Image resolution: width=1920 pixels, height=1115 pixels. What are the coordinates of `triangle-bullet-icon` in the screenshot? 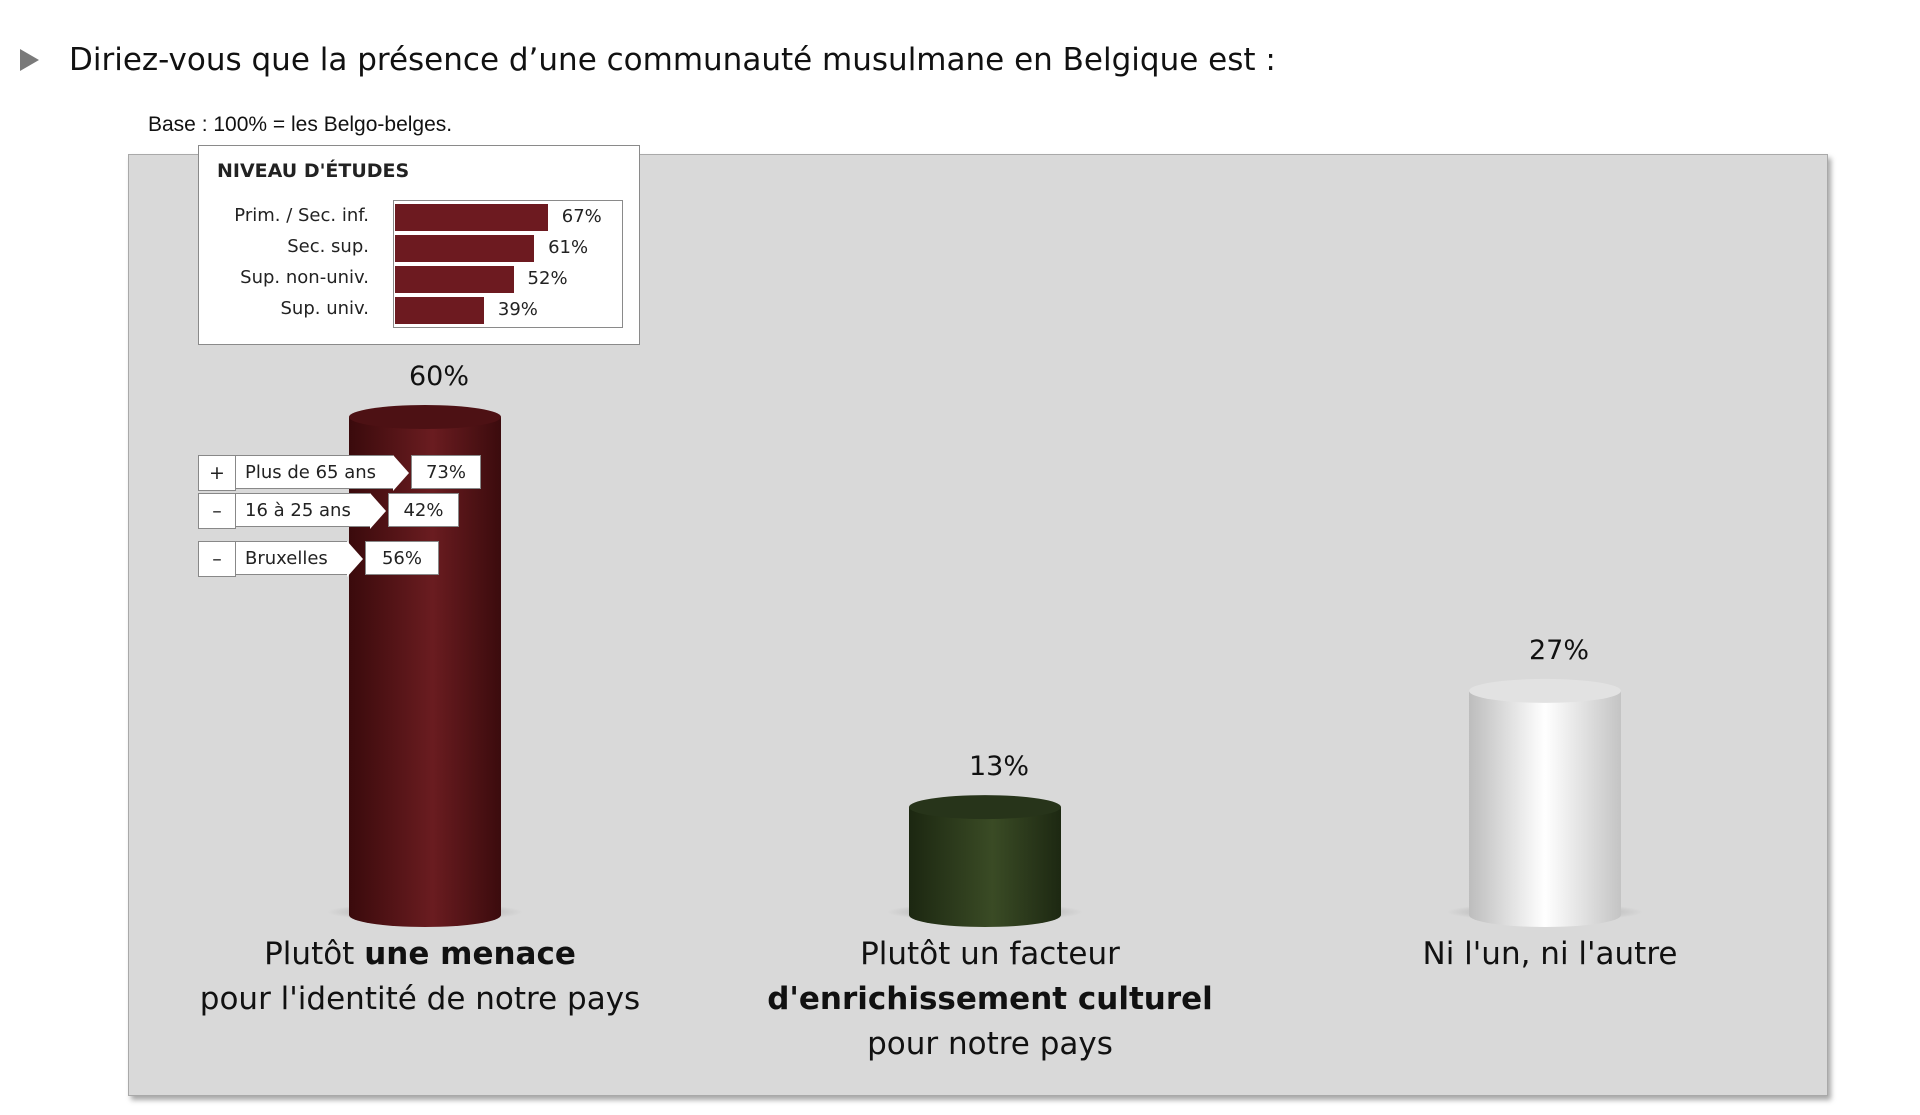 It's located at (29, 60).